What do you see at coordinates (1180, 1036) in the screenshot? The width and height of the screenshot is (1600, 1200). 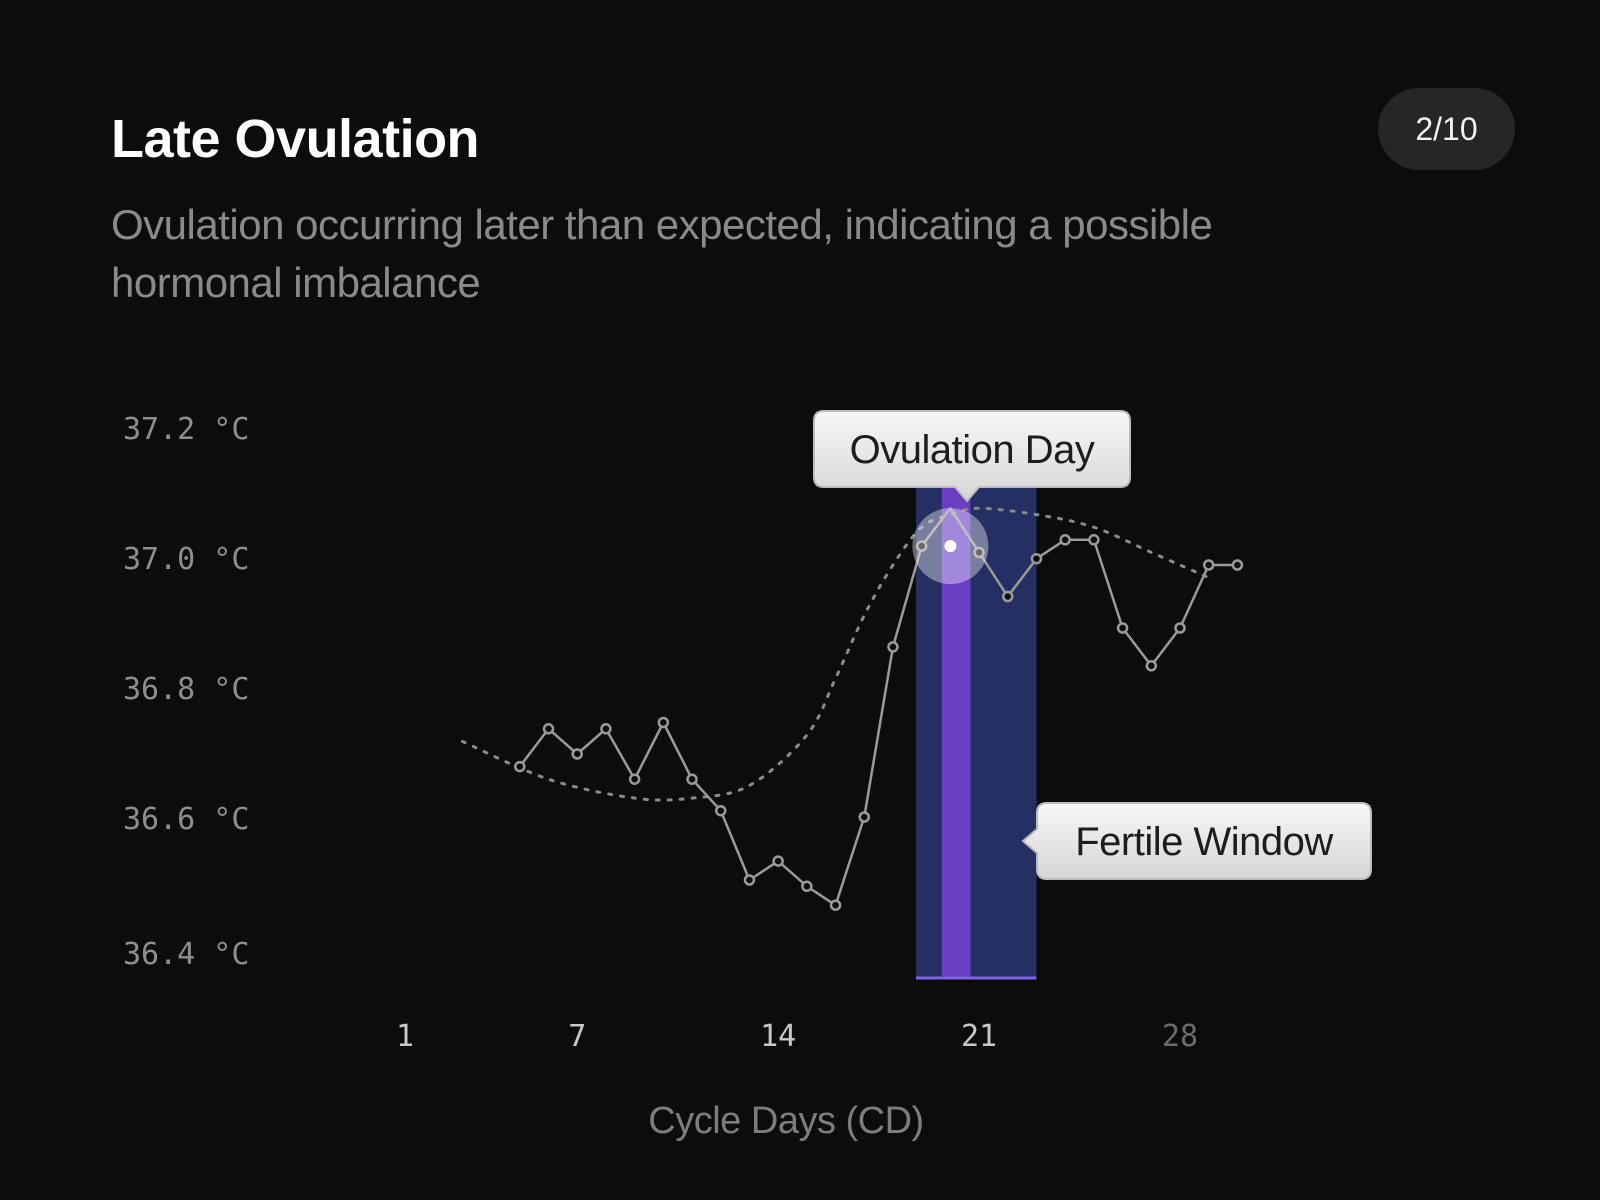 I see `x-tick-label: 28` at bounding box center [1180, 1036].